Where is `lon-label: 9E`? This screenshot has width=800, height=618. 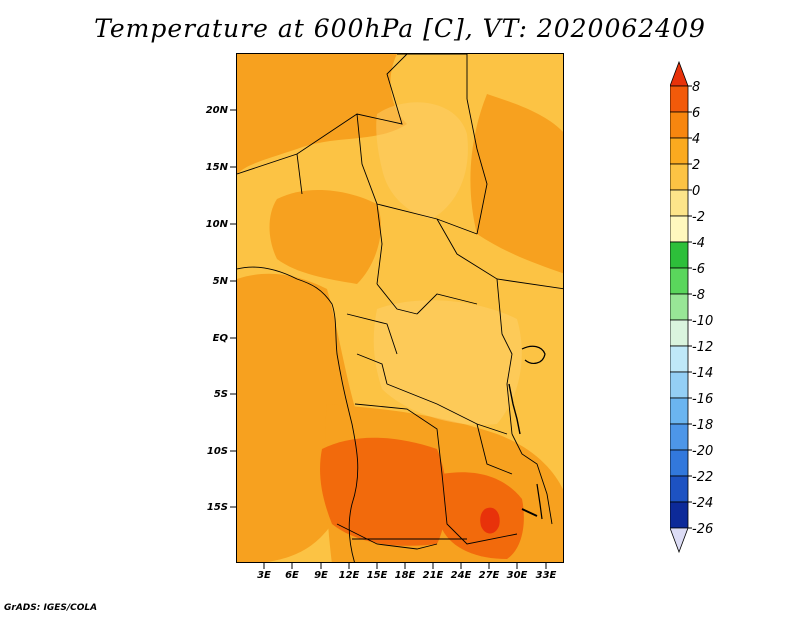 lon-label: 9E is located at coordinates (321, 575).